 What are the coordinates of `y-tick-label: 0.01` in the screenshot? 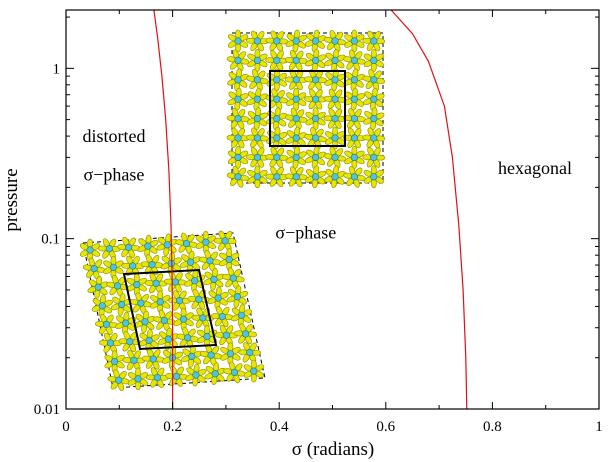 It's located at (47, 410).